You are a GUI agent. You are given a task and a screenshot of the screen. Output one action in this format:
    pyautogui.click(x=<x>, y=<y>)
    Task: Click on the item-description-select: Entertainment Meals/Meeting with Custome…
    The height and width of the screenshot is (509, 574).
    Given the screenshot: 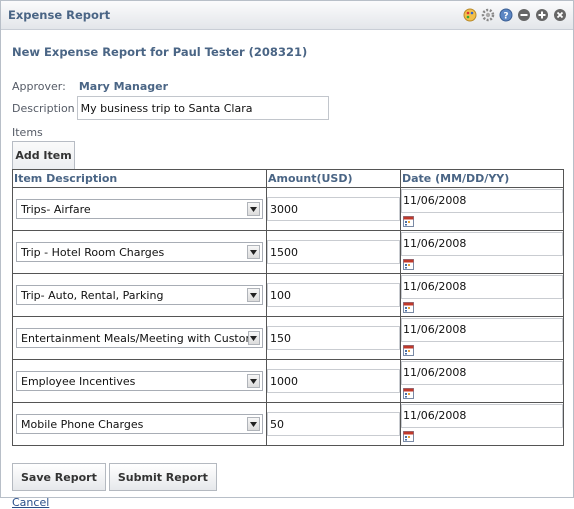 What is the action you would take?
    pyautogui.click(x=139, y=338)
    